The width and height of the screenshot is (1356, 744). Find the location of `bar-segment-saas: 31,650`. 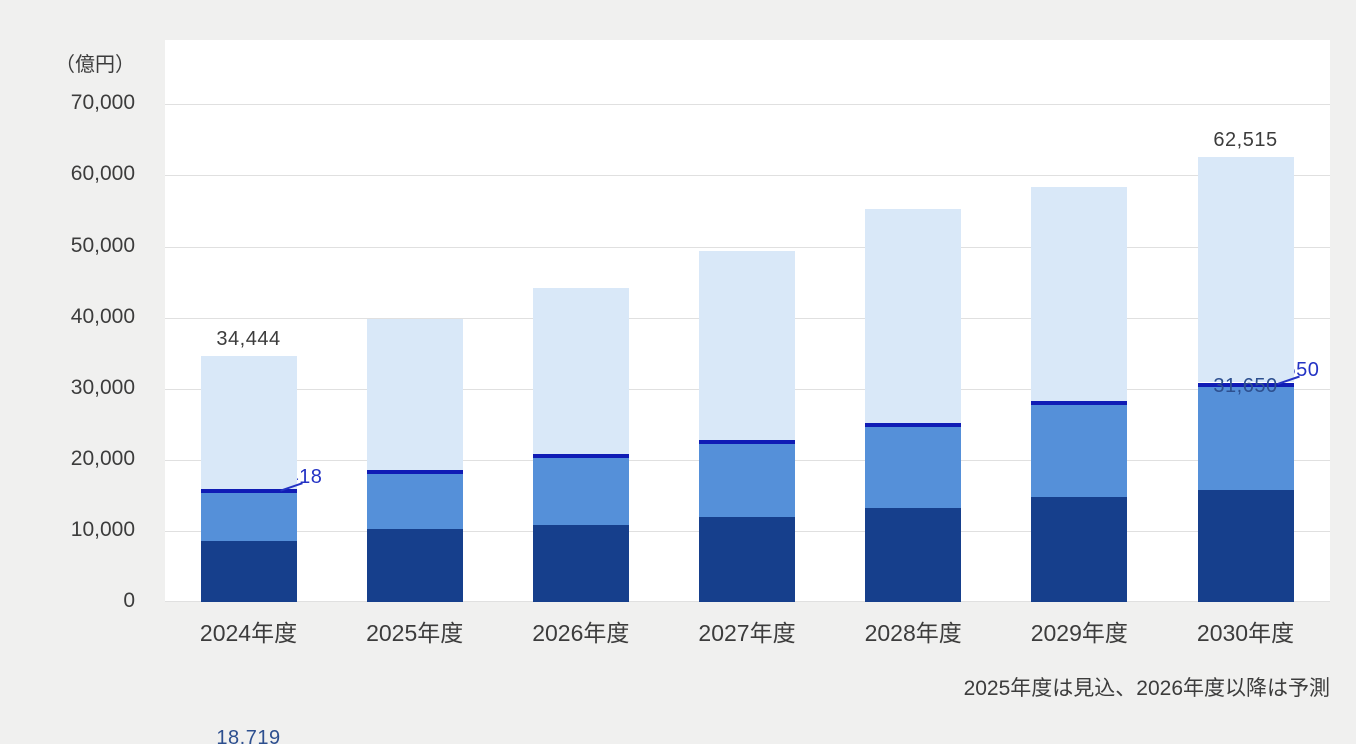

bar-segment-saas: 31,650 is located at coordinates (1245, 277).